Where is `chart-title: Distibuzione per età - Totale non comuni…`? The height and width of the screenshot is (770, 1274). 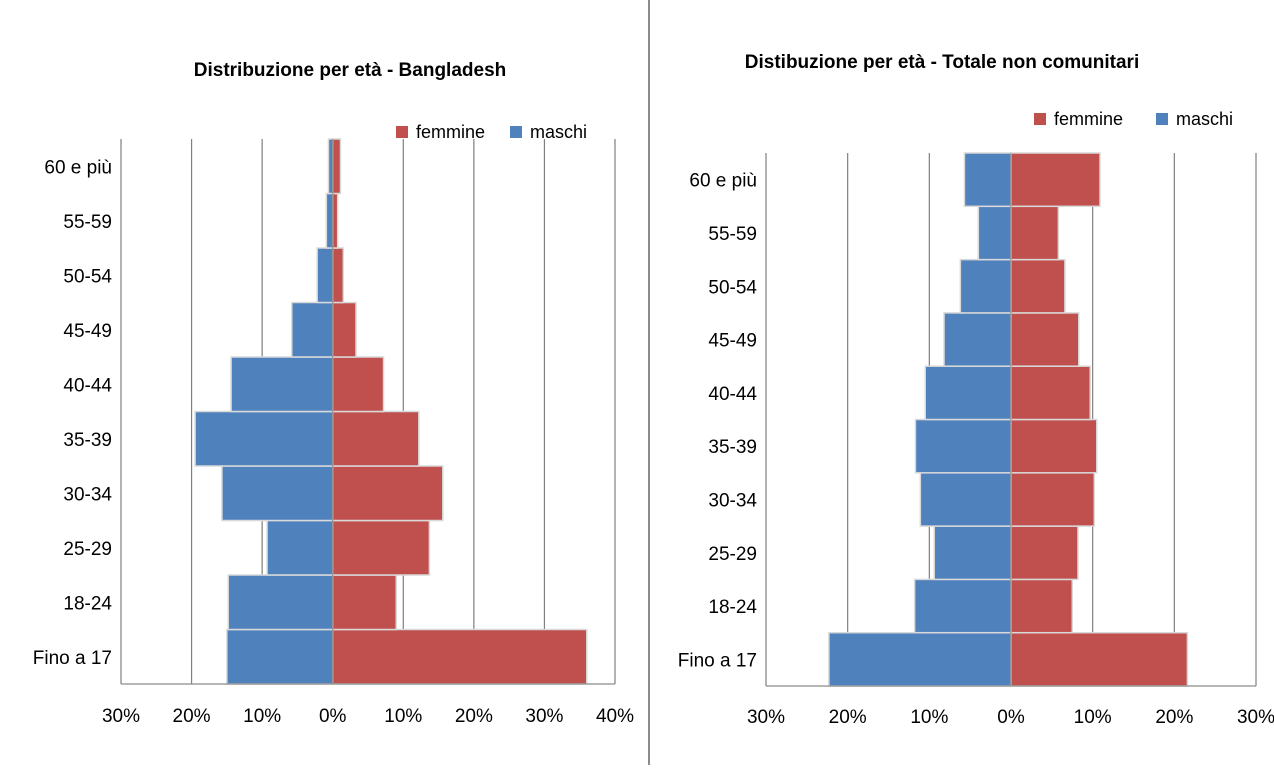
chart-title: Distibuzione per età - Totale non comuni… is located at coordinates (942, 62).